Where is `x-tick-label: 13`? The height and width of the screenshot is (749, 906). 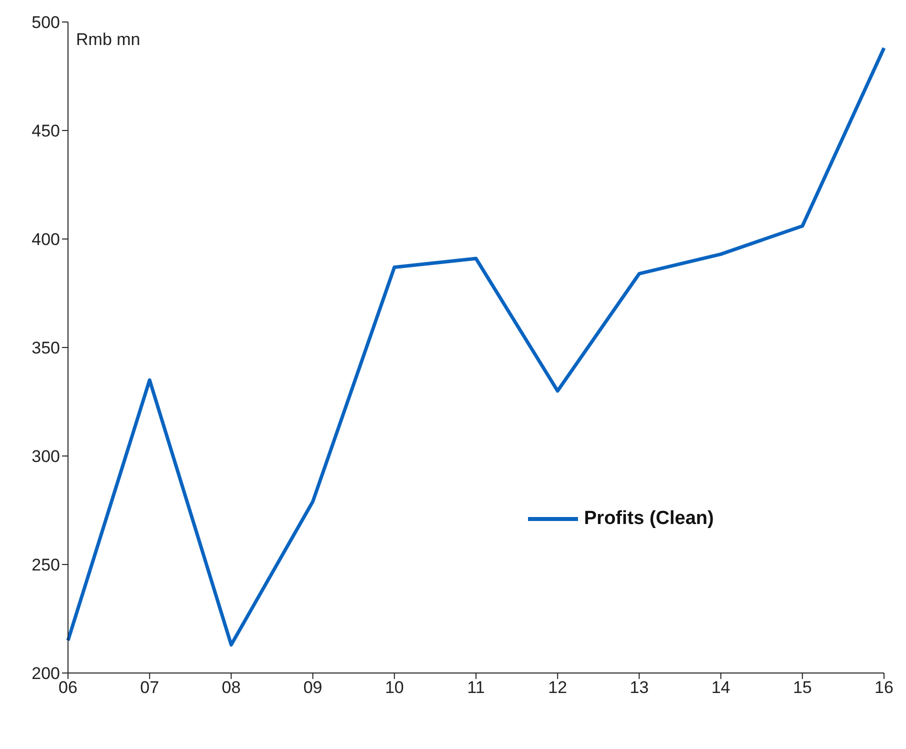 x-tick-label: 13 is located at coordinates (639, 688).